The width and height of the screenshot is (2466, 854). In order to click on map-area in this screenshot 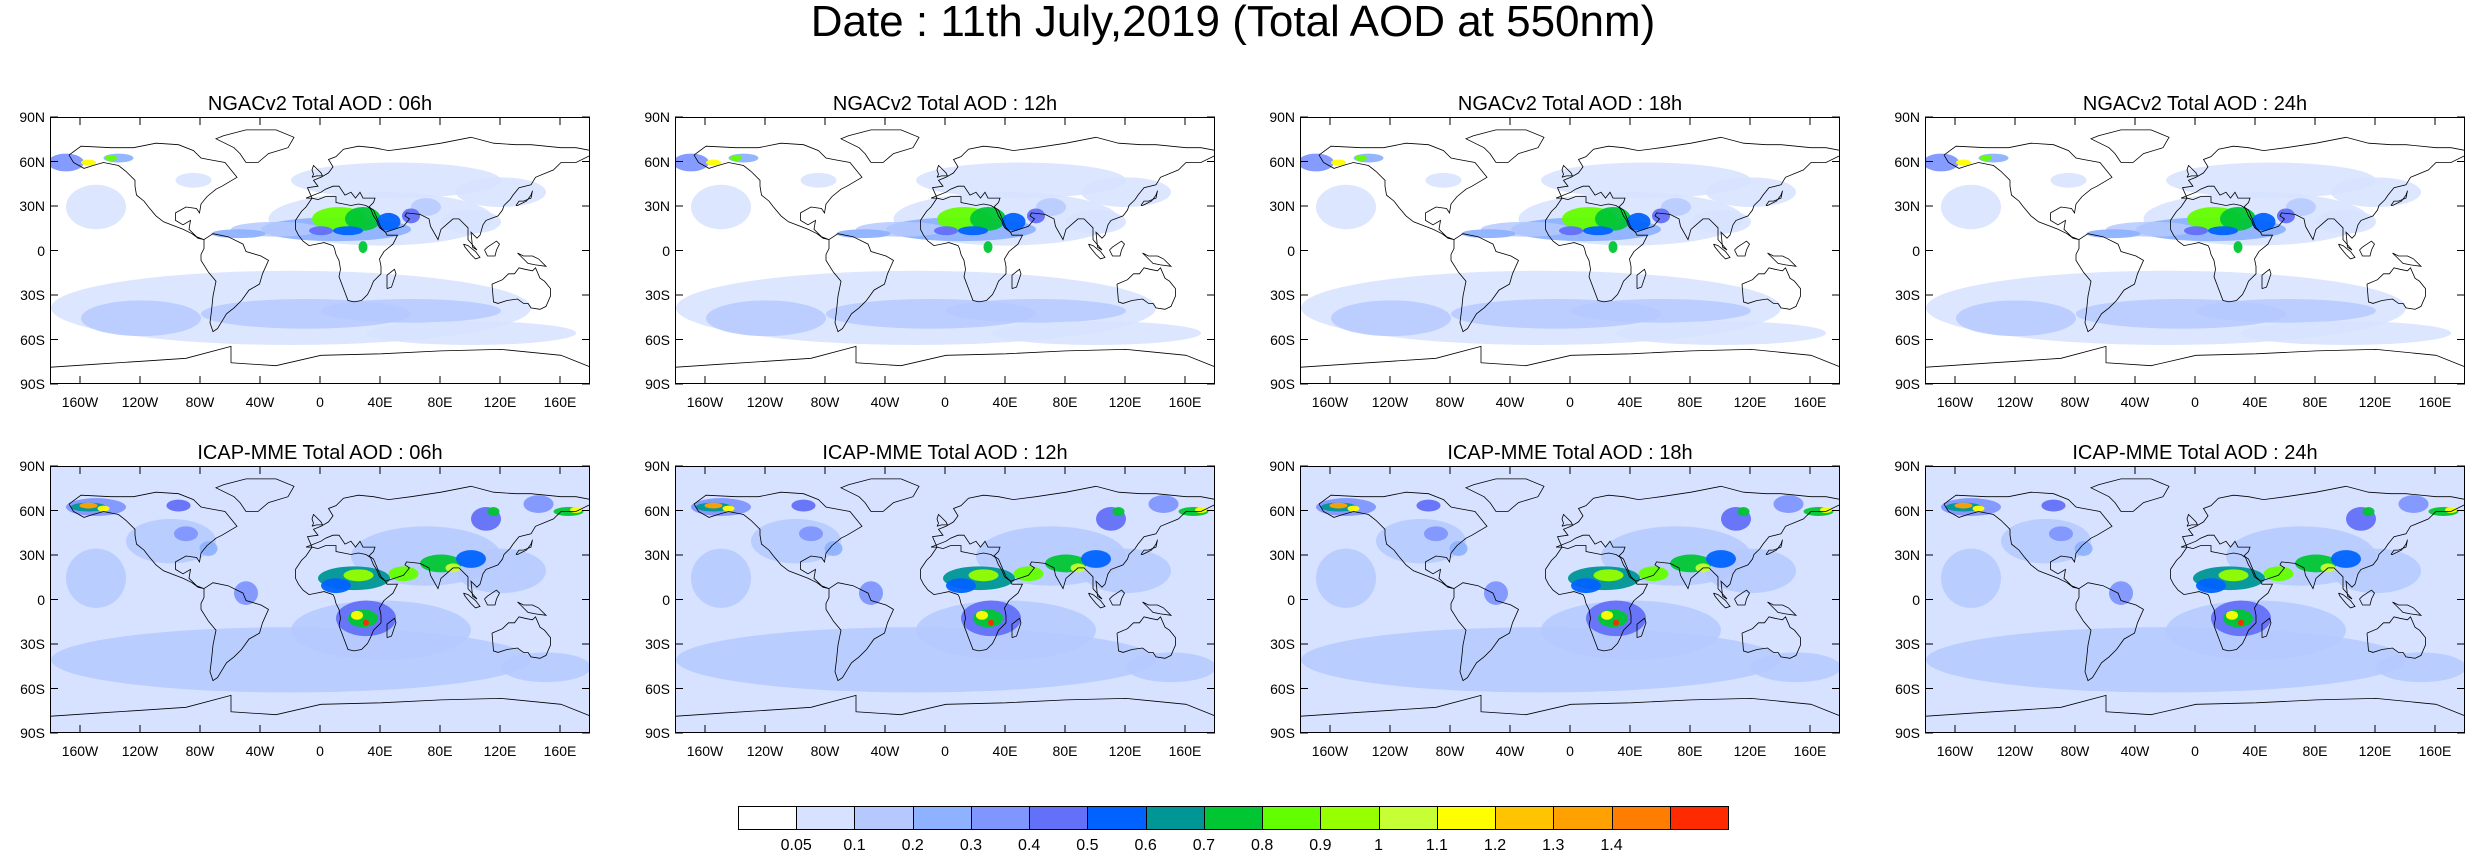, I will do `click(1570, 599)`.